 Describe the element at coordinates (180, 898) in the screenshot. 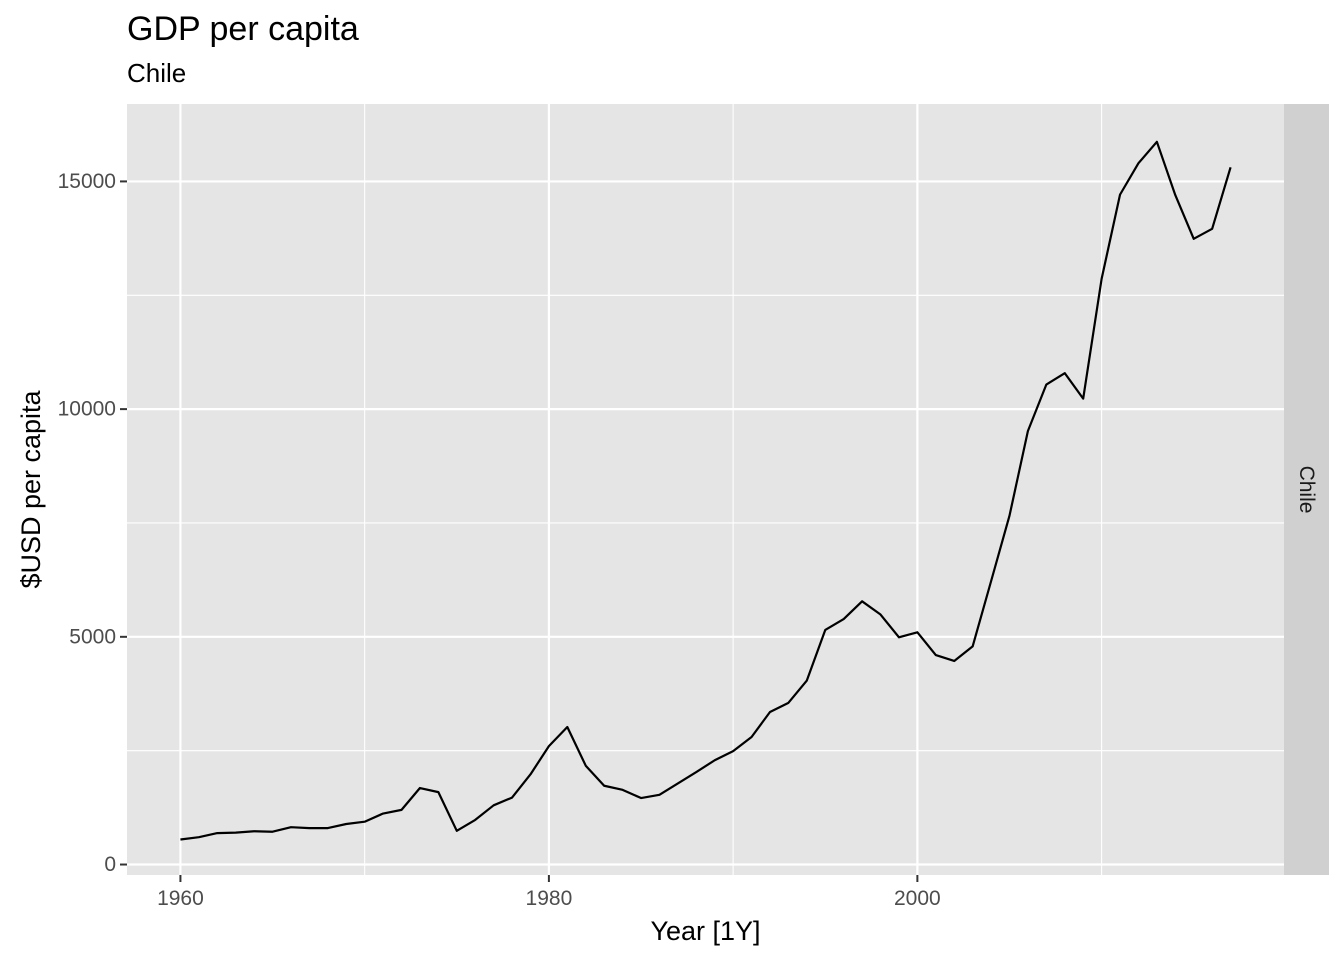

I see `x-tick-label: 1960` at that location.